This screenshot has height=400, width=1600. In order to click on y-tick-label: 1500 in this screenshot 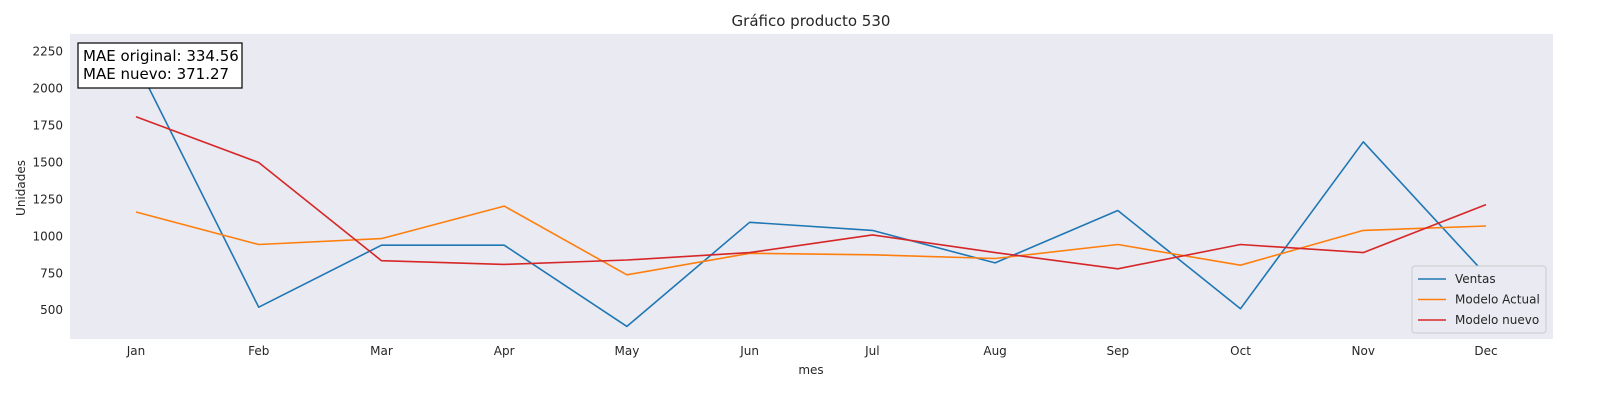, I will do `click(47, 162)`.